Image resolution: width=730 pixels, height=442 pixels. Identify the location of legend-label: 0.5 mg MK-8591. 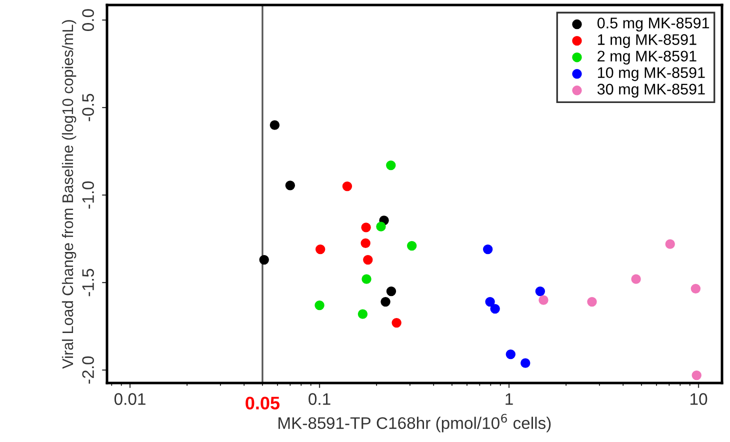
(653, 25).